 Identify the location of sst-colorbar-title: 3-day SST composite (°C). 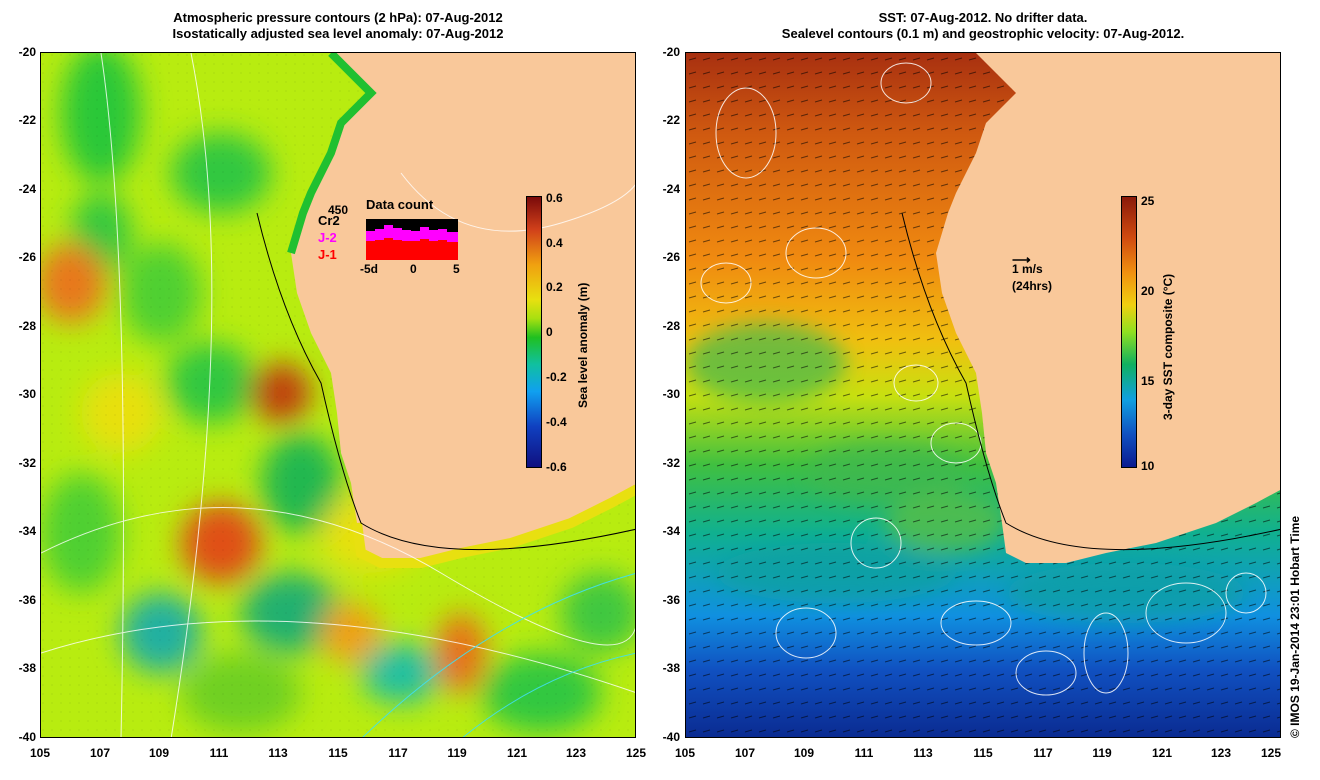
(1168, 346).